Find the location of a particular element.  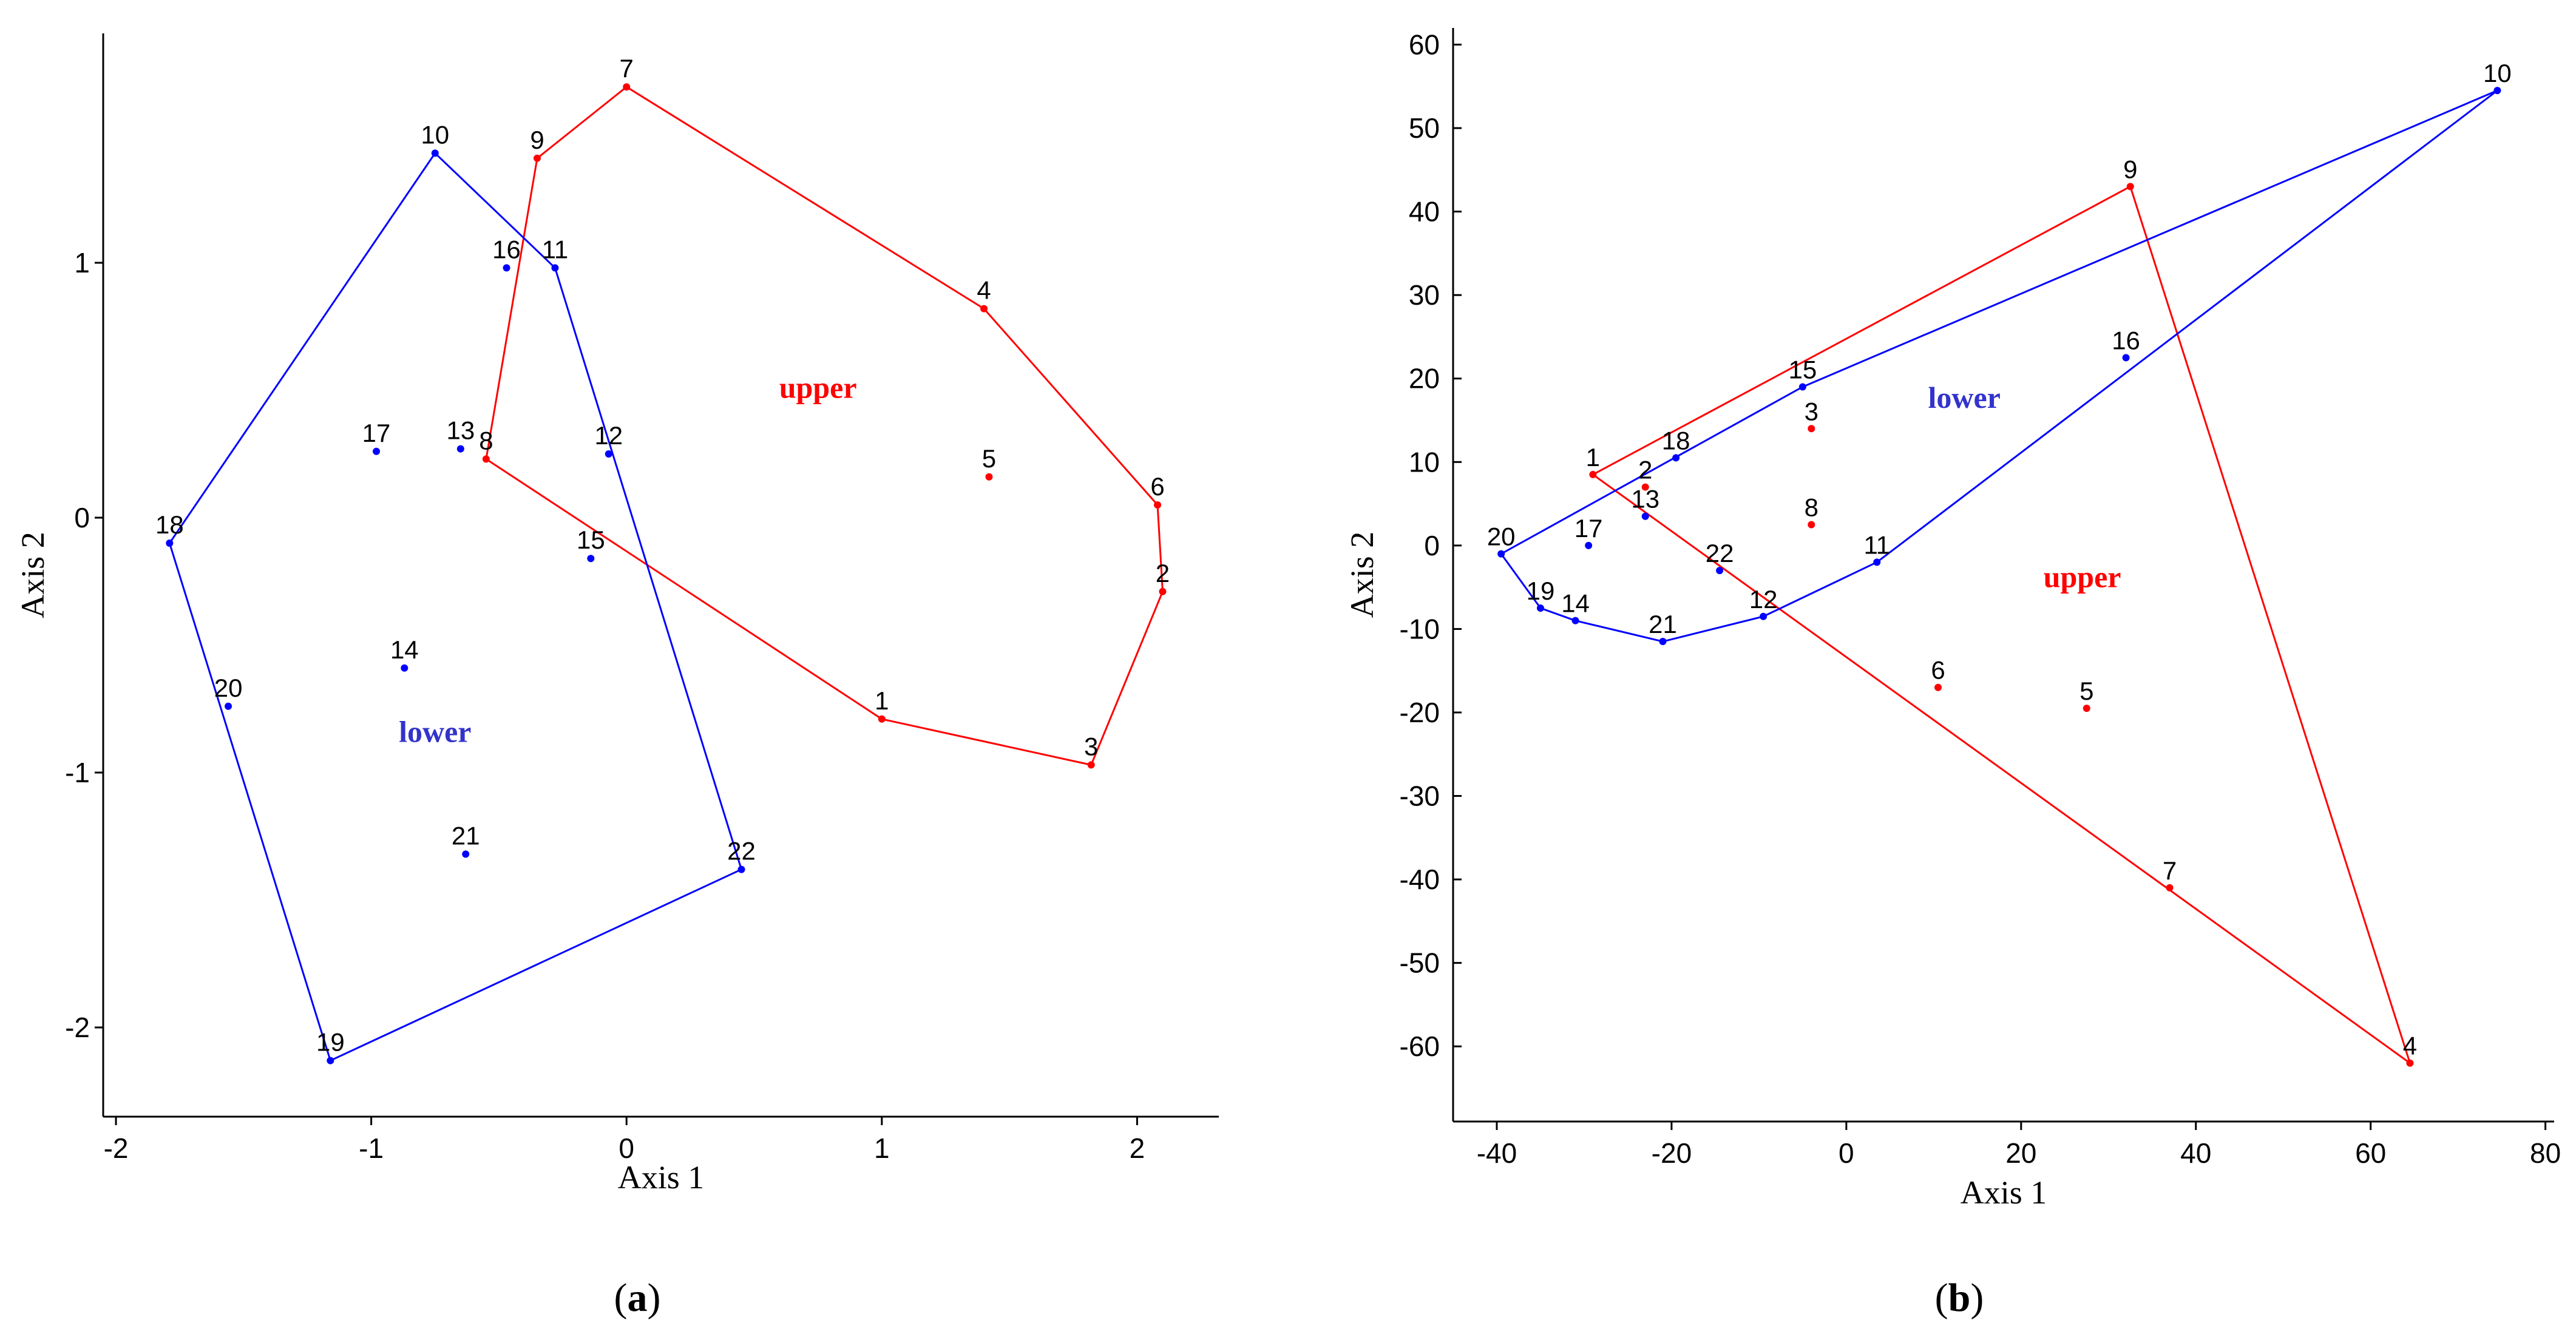

point-label-20: 20 is located at coordinates (229, 688).